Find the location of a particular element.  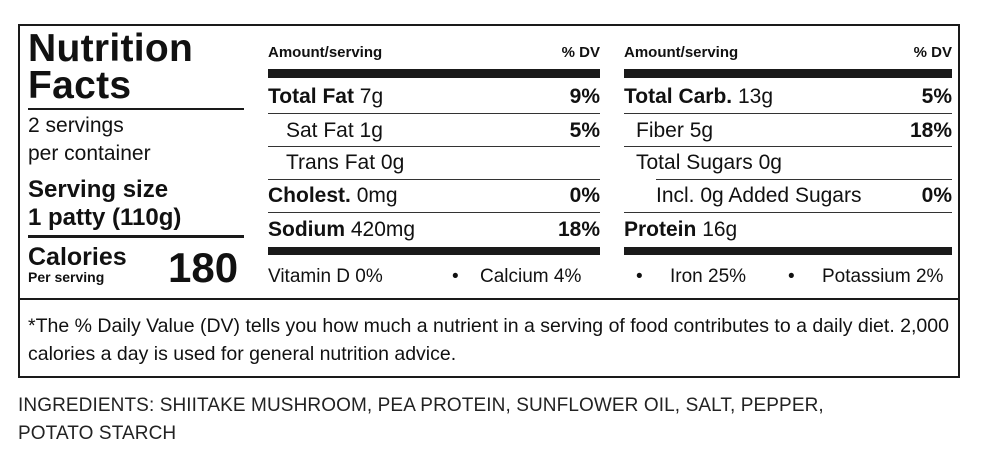

nutrient-dv: 9% is located at coordinates (584, 96).